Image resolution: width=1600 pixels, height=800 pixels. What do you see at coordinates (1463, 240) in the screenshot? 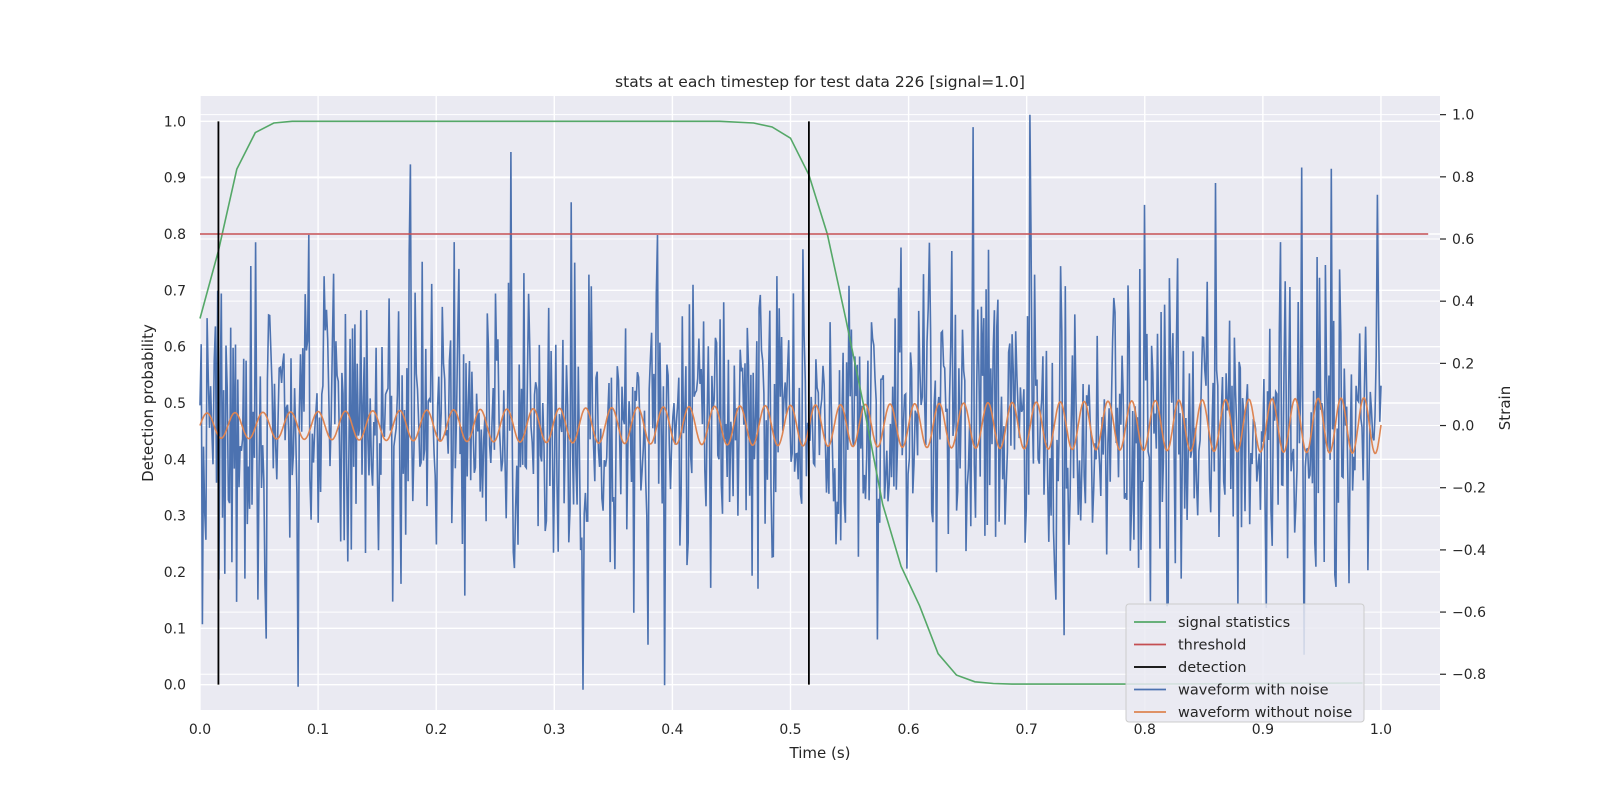
I see `right-y-tick-label: 0.6` at bounding box center [1463, 240].